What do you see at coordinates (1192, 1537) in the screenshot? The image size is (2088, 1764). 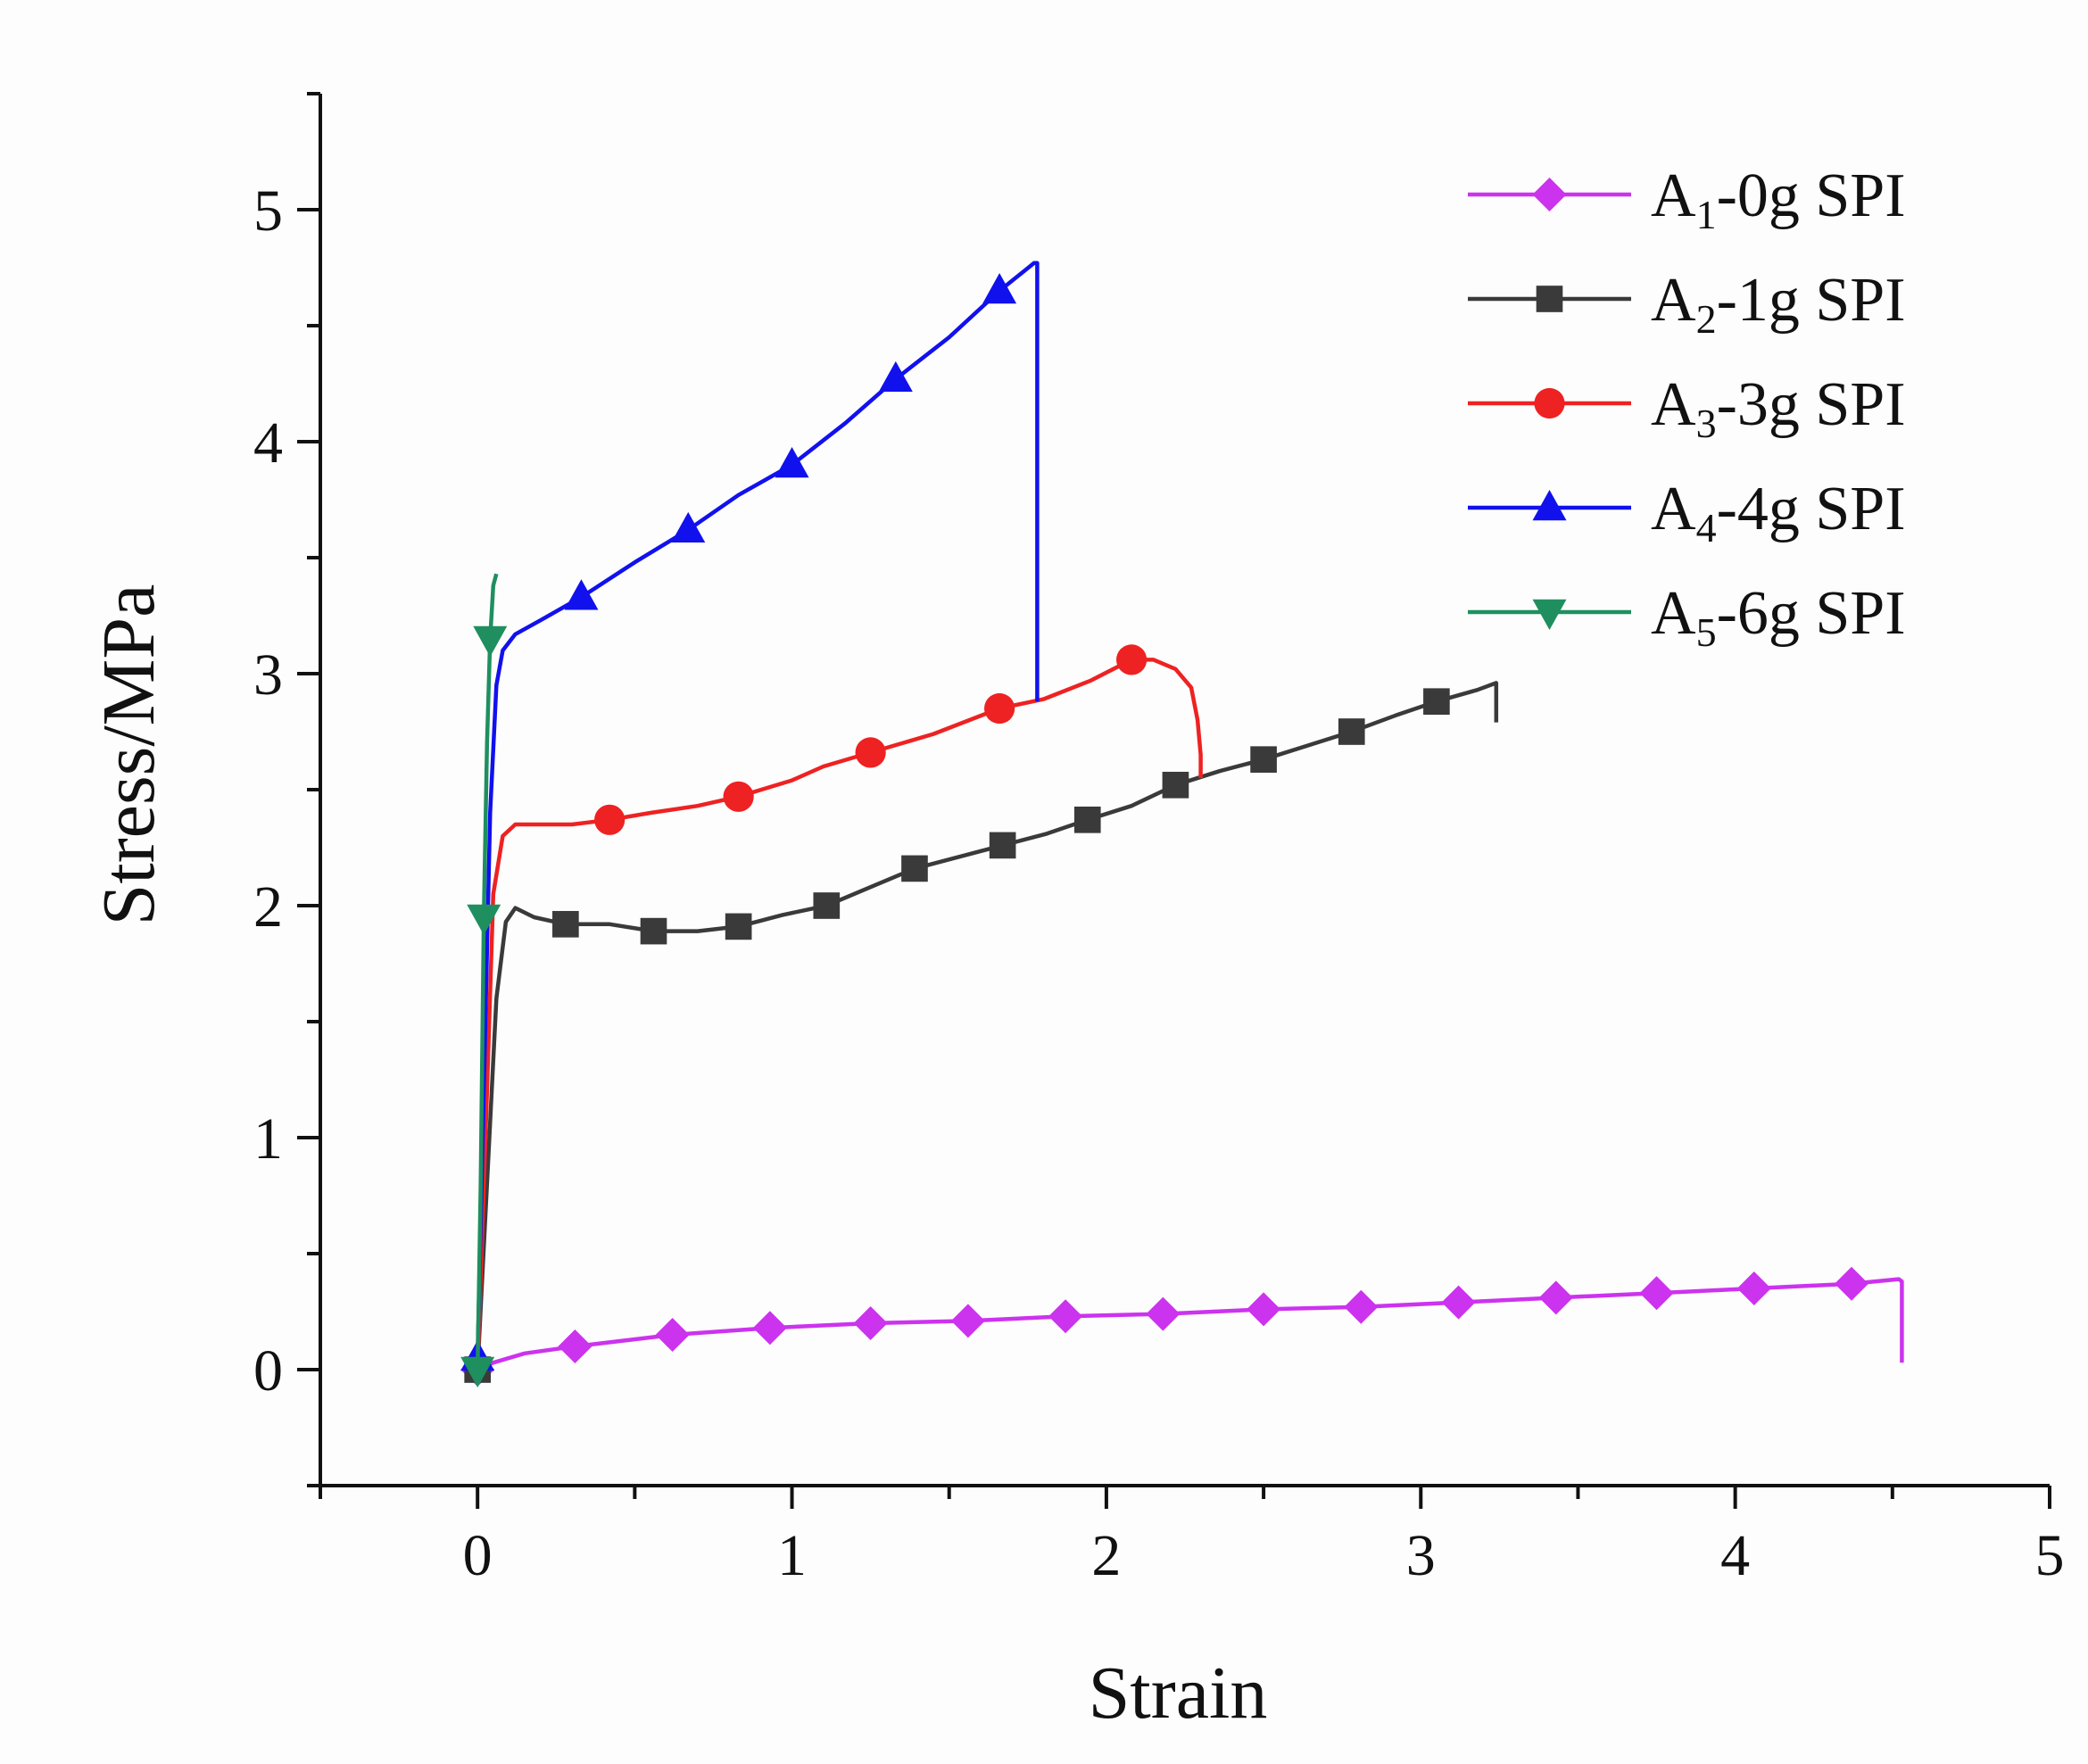 I see `x-axis-ticks: 0 1 2 3 4 5` at bounding box center [1192, 1537].